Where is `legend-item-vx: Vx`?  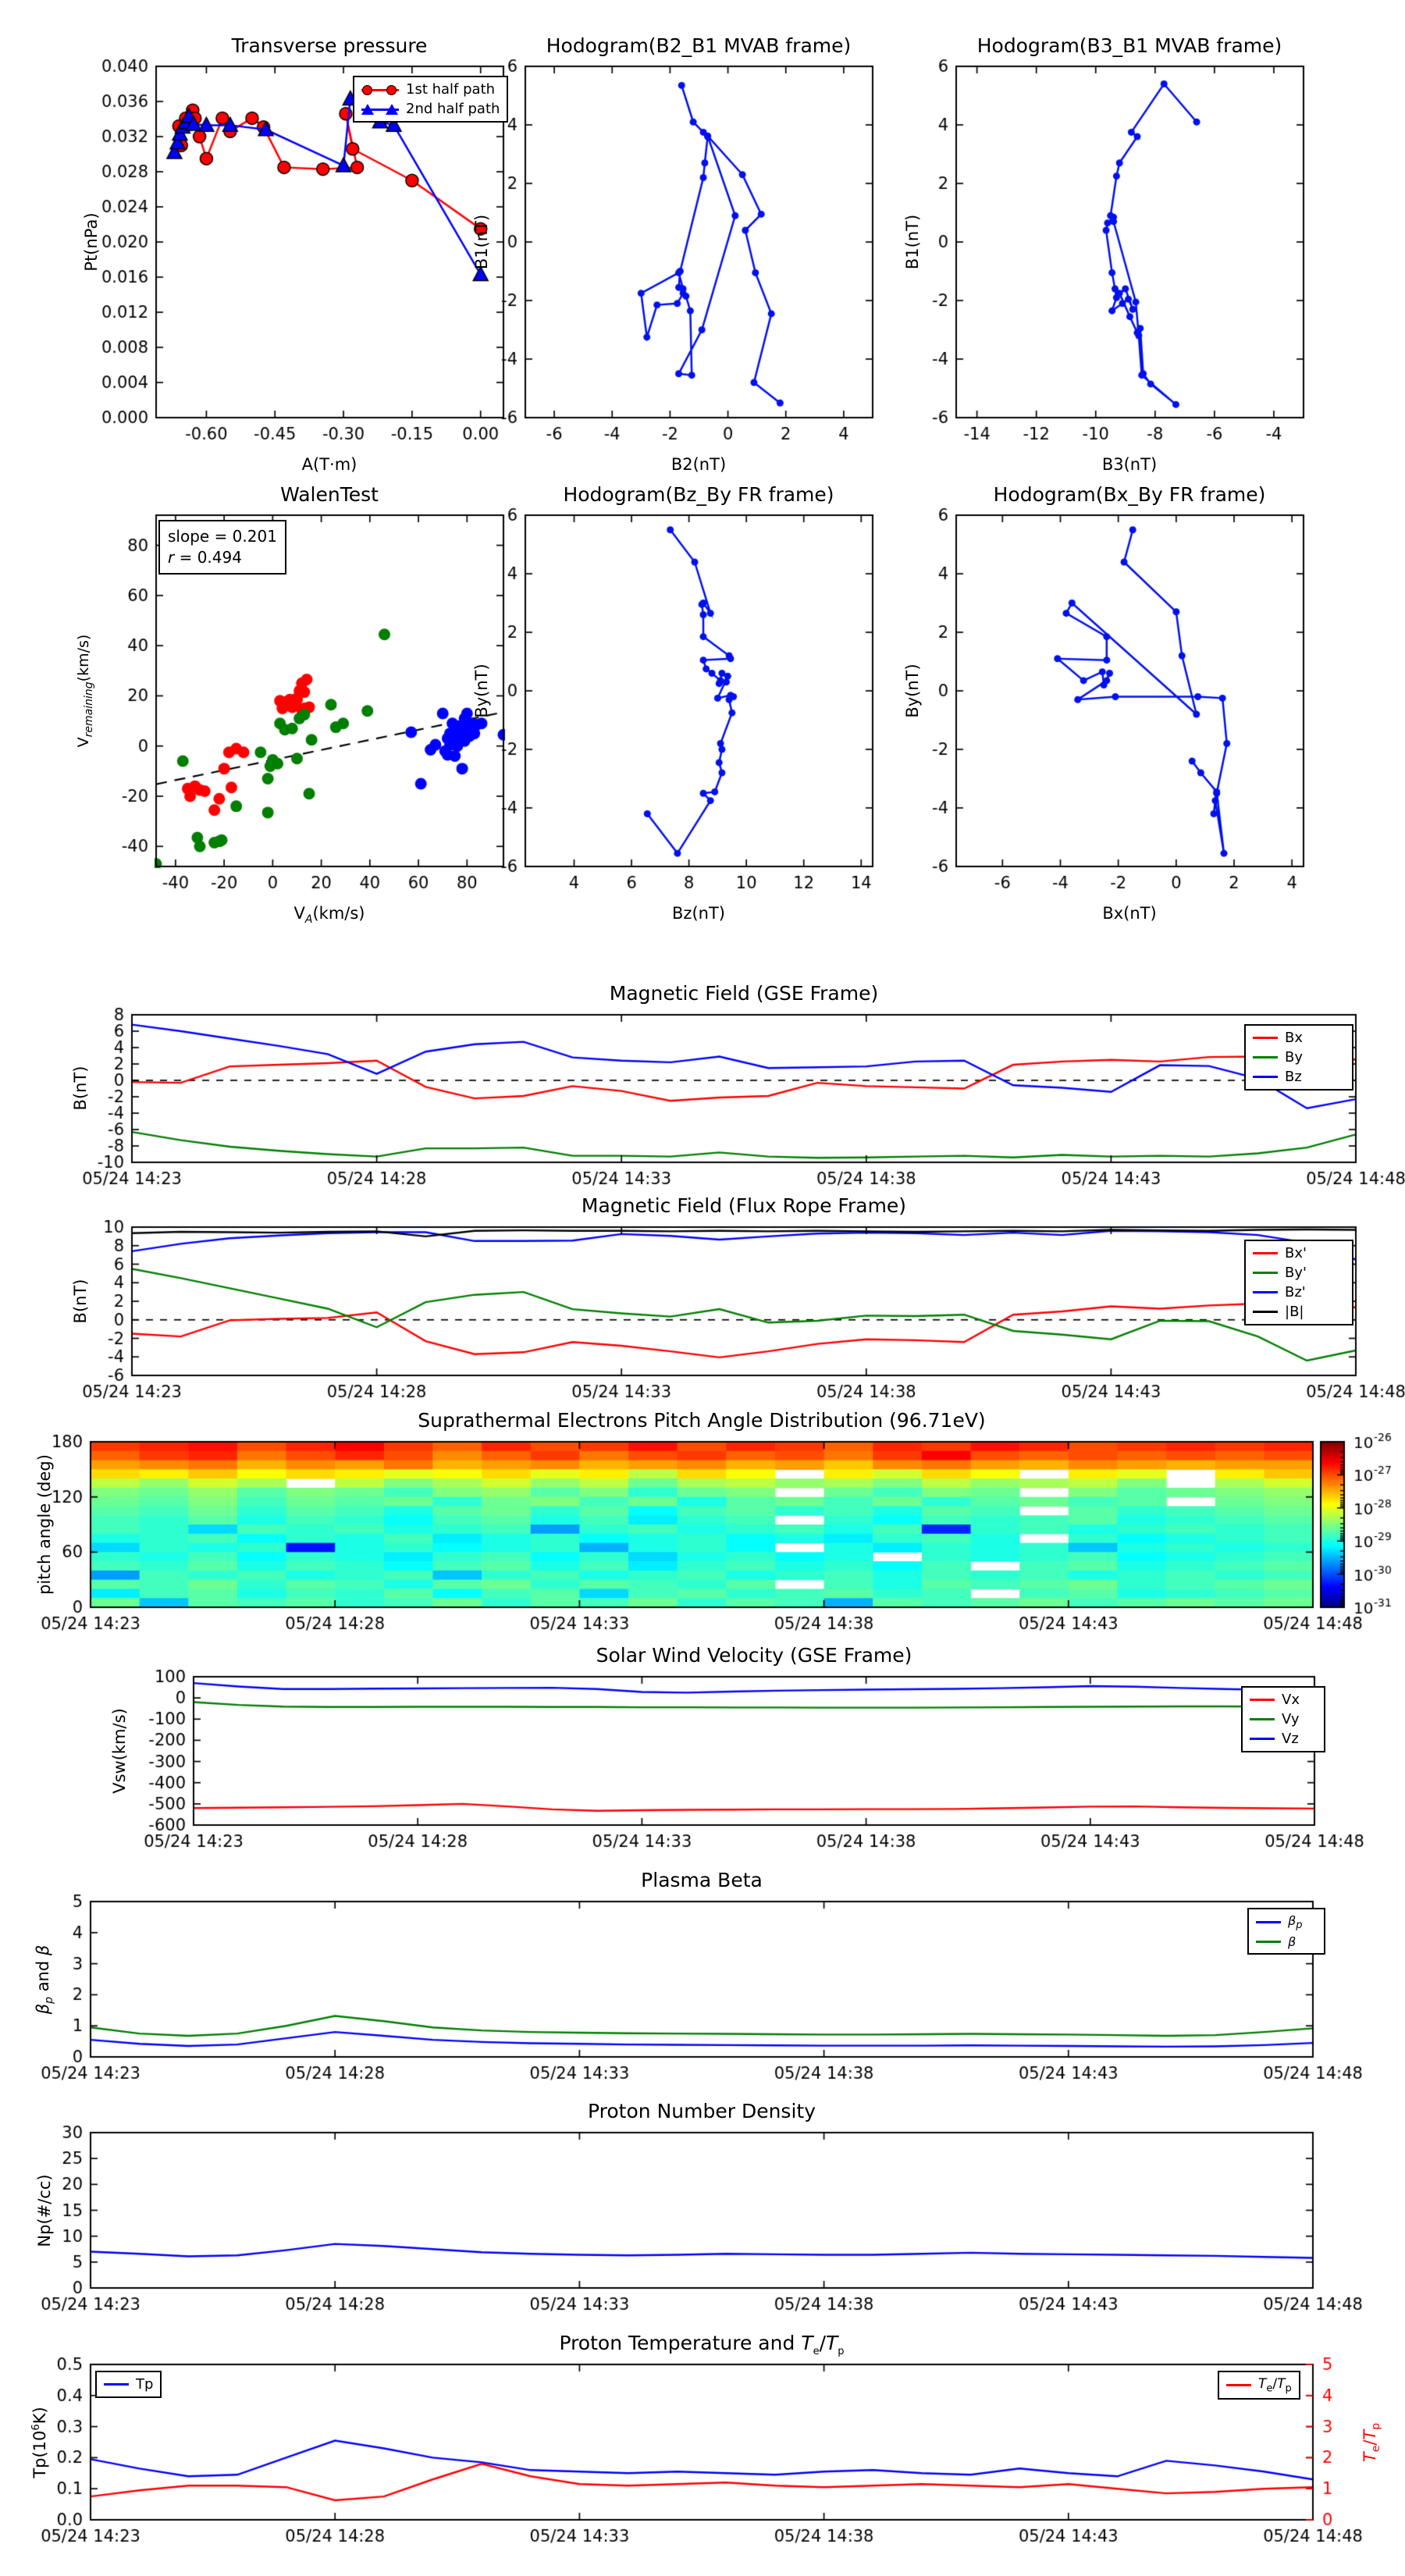 legend-item-vx: Vx is located at coordinates (1284, 1700).